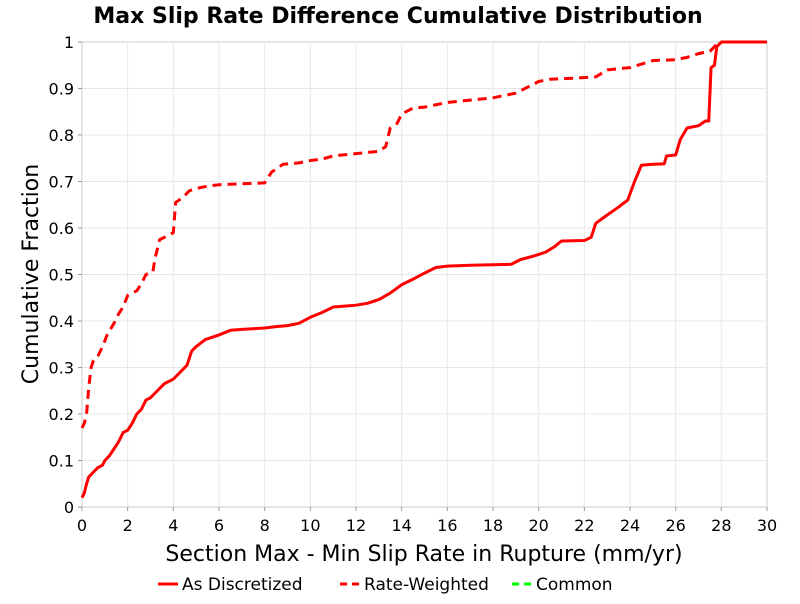 The width and height of the screenshot is (800, 604). Describe the element at coordinates (310, 525) in the screenshot. I see `x-tick-label: 10` at that location.